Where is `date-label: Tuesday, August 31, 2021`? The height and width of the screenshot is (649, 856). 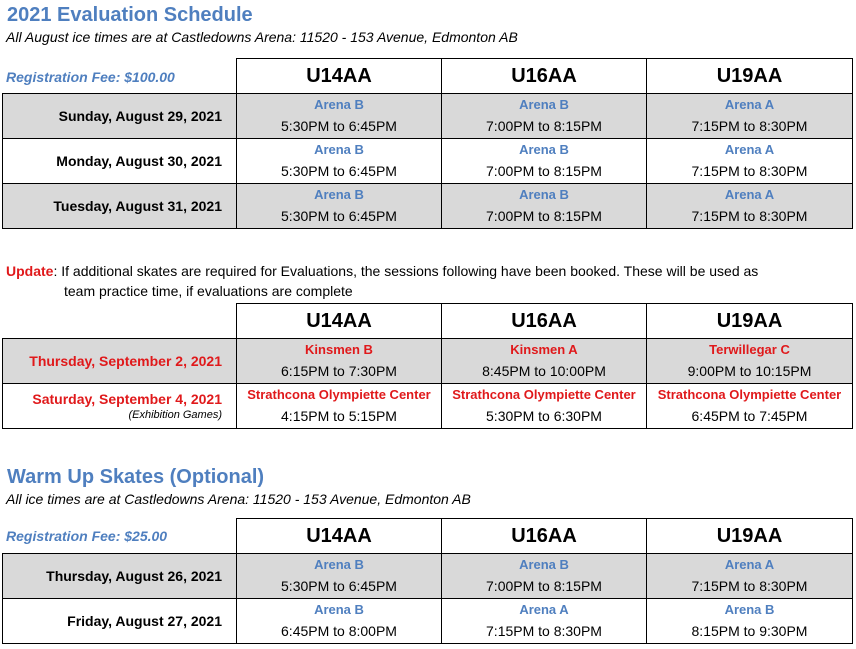 date-label: Tuesday, August 31, 2021 is located at coordinates (137, 206).